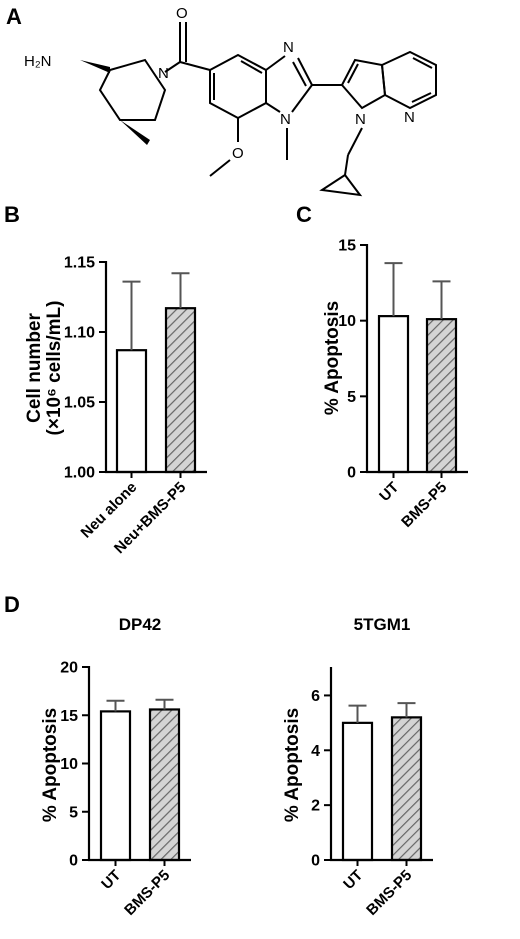 The width and height of the screenshot is (520, 939). Describe the element at coordinates (135, 132) in the screenshot. I see `methyl-wedge-bond` at that location.